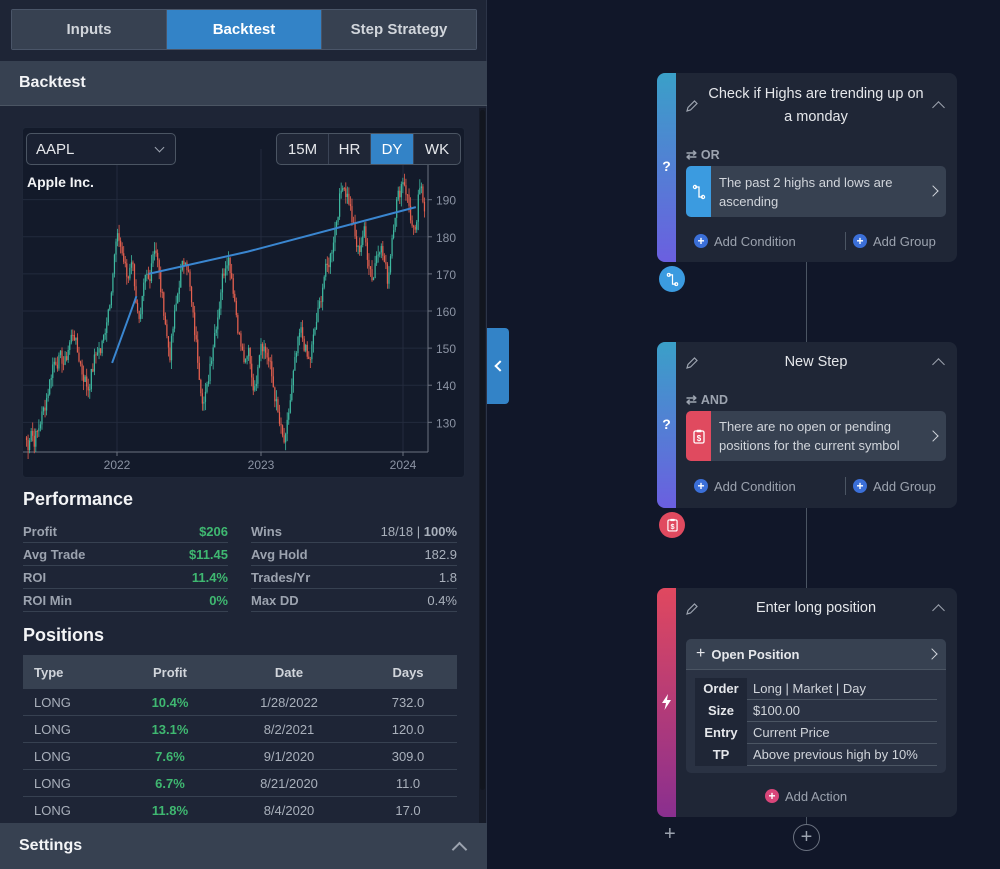  What do you see at coordinates (240, 702) in the screenshot?
I see `table-row: LONG 10.4% 1/28/2022 732.0` at bounding box center [240, 702].